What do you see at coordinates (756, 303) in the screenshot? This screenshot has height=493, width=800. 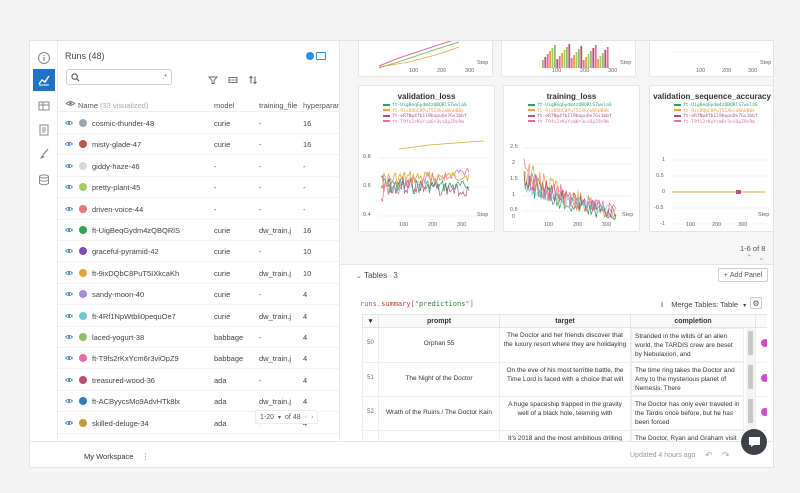 I see `gear-icon: ⚙` at bounding box center [756, 303].